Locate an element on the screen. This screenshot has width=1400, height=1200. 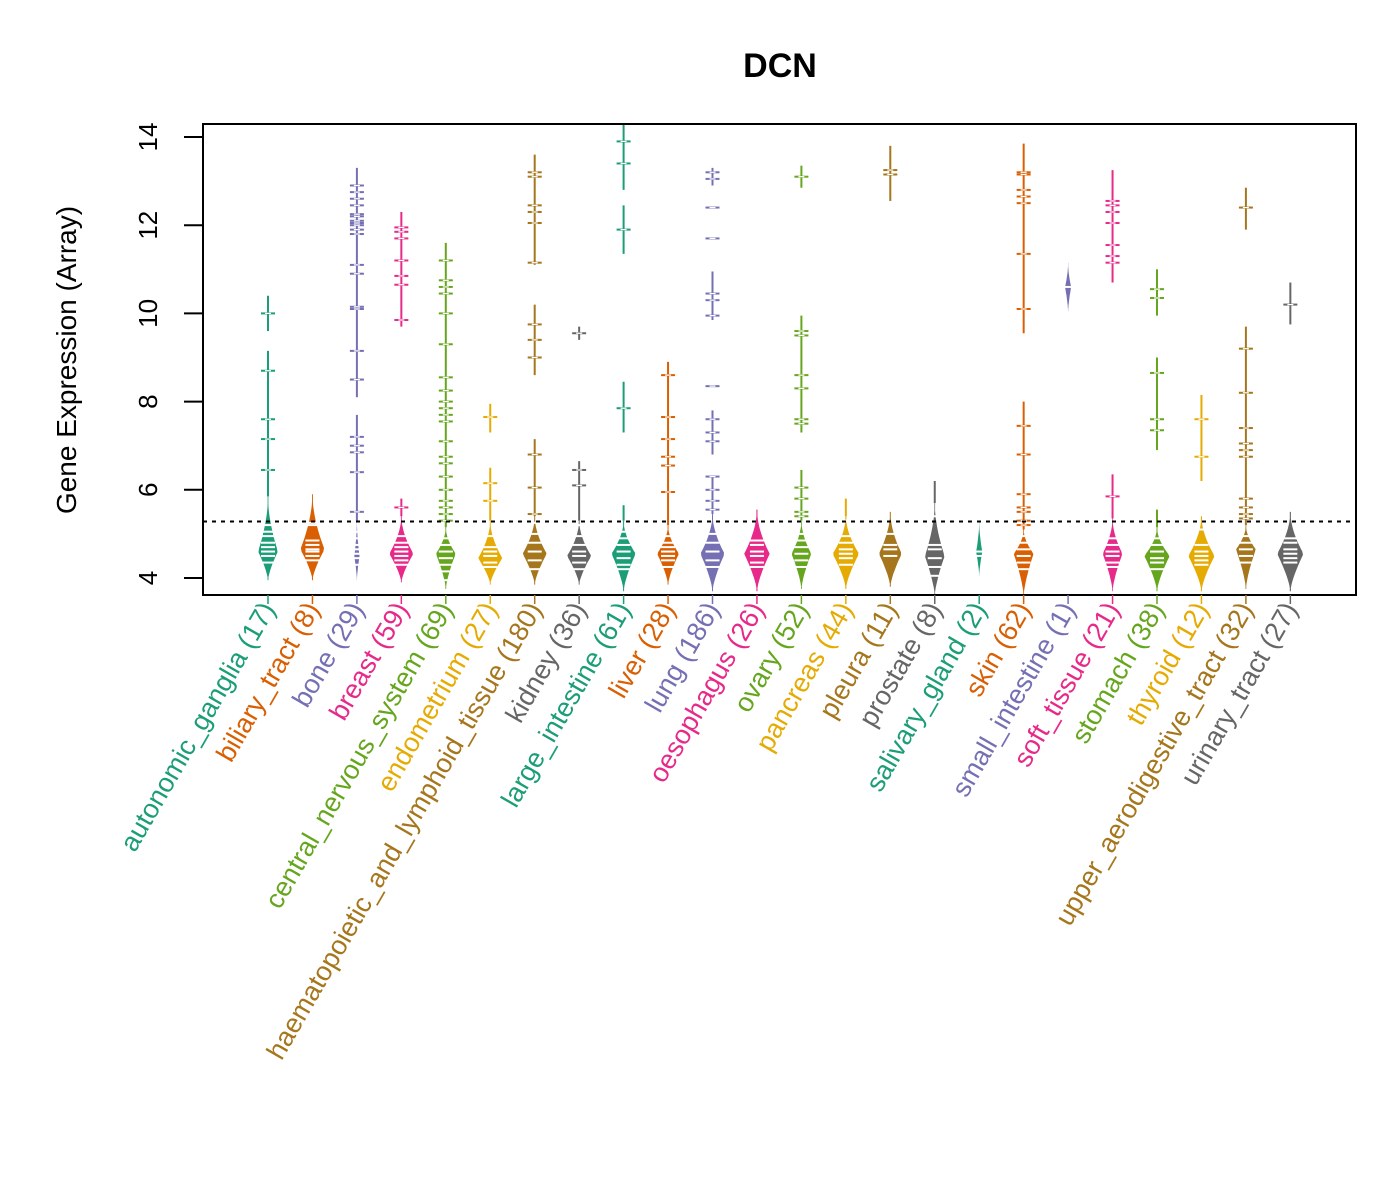
bean-pancreas is located at coordinates (846, 543).